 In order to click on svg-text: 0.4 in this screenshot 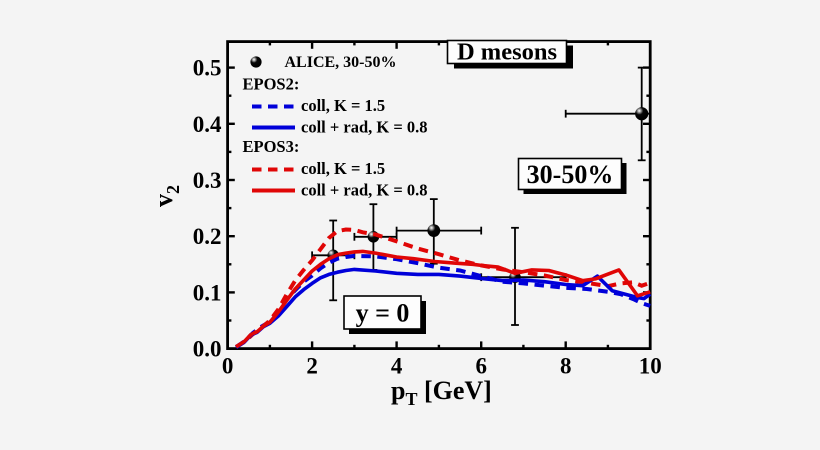, I will do `click(207, 124)`.